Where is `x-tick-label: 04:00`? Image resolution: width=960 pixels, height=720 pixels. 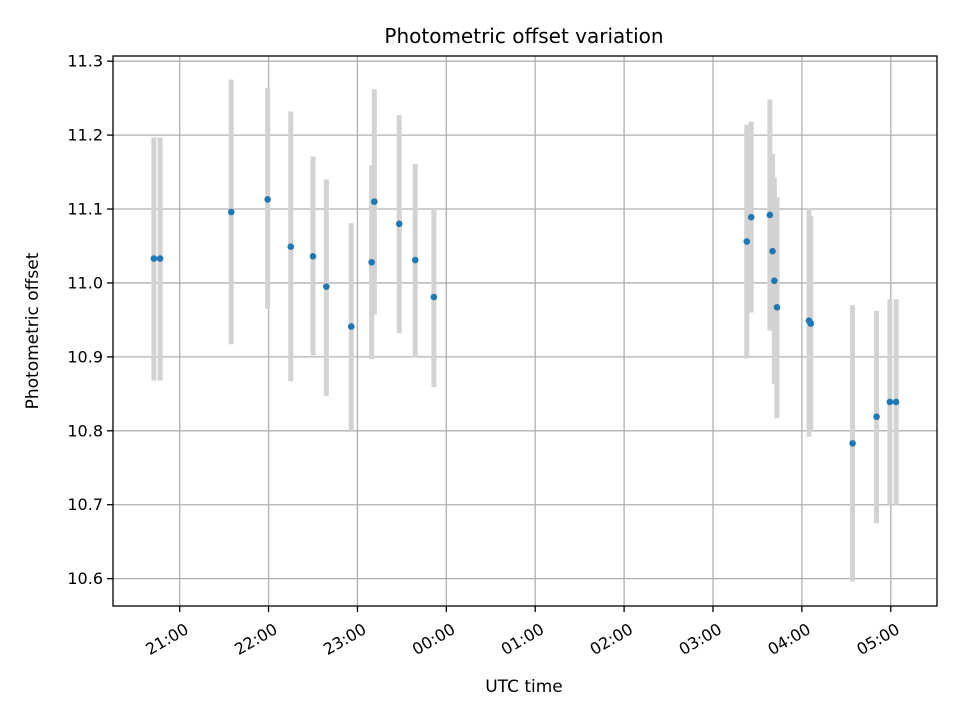 x-tick-label: 04:00 is located at coordinates (788, 639).